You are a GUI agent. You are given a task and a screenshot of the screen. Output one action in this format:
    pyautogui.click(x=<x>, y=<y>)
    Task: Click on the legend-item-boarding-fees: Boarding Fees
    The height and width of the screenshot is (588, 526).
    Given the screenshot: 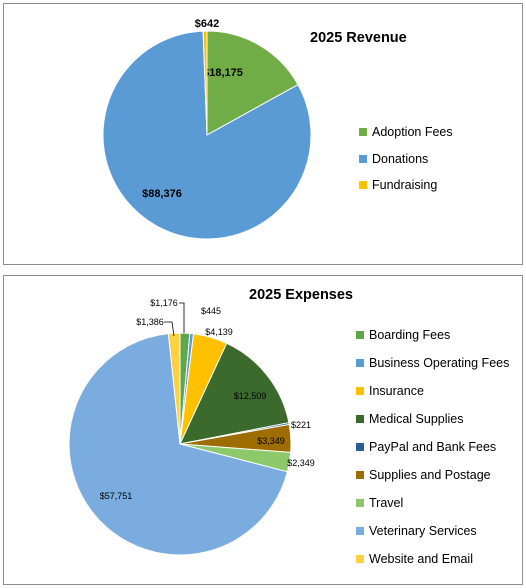 What is the action you would take?
    pyautogui.click(x=432, y=335)
    